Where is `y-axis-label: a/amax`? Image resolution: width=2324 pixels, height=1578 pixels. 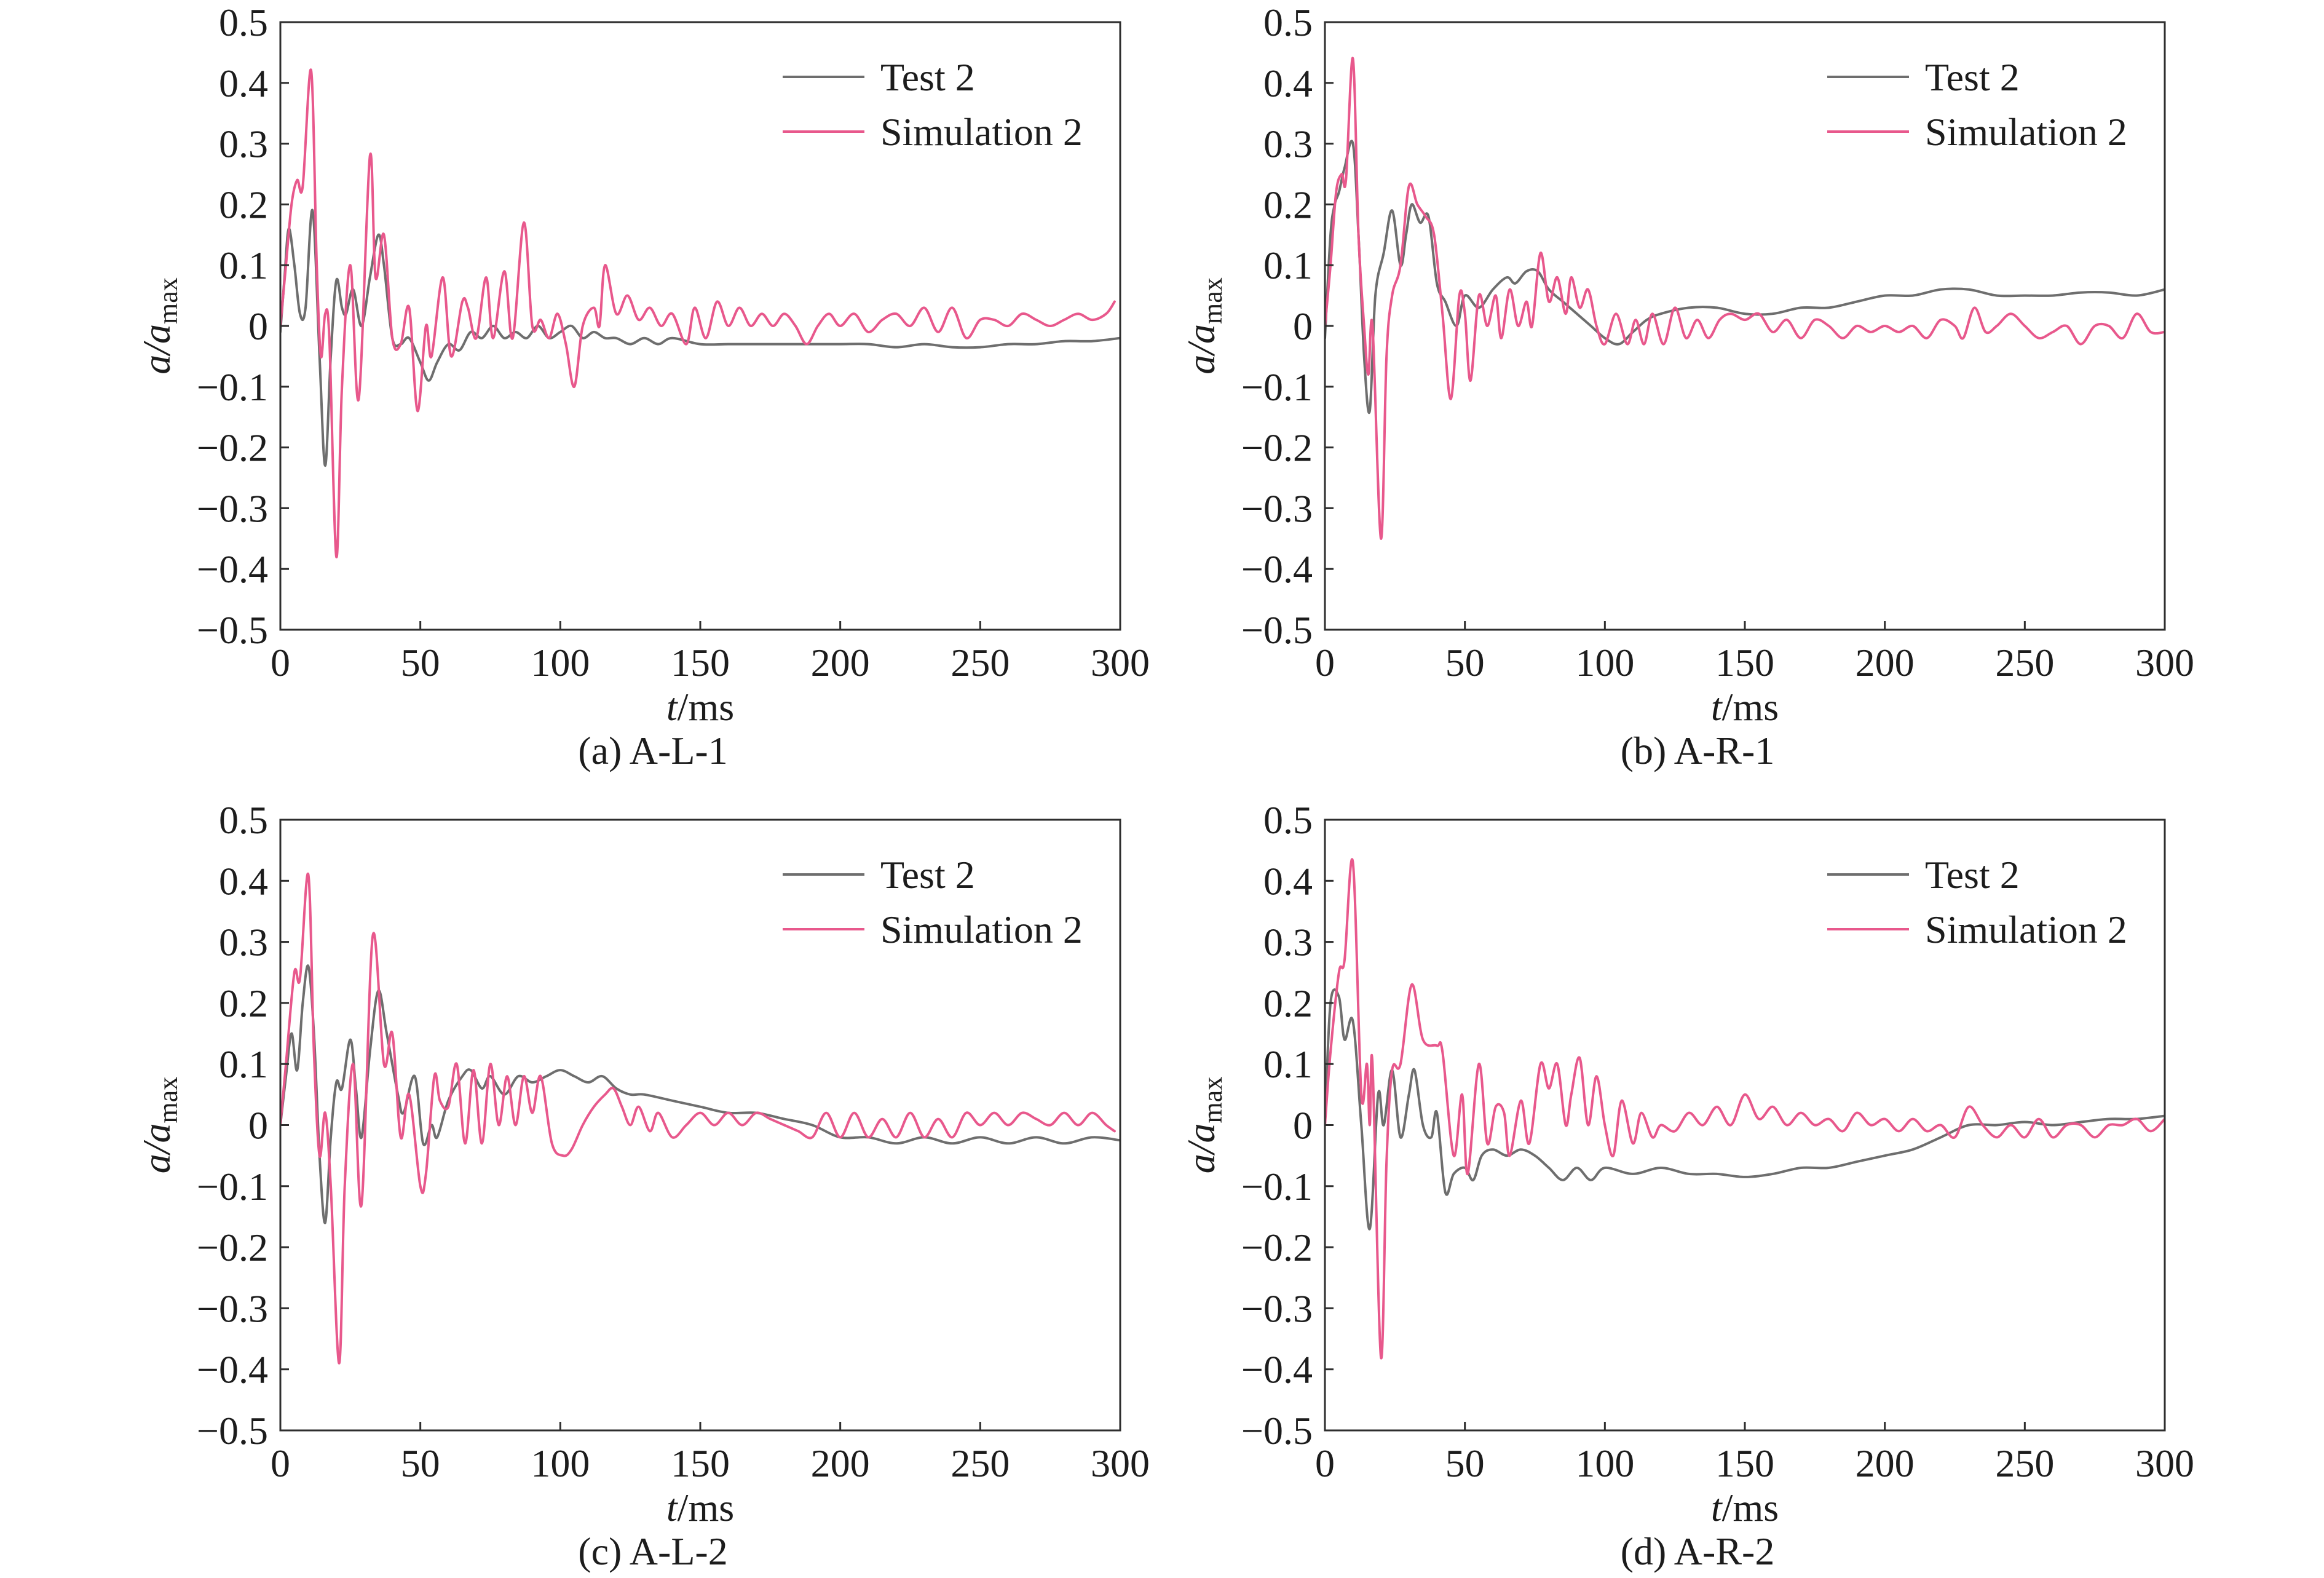 y-axis-label: a/amax is located at coordinates (159, 1125).